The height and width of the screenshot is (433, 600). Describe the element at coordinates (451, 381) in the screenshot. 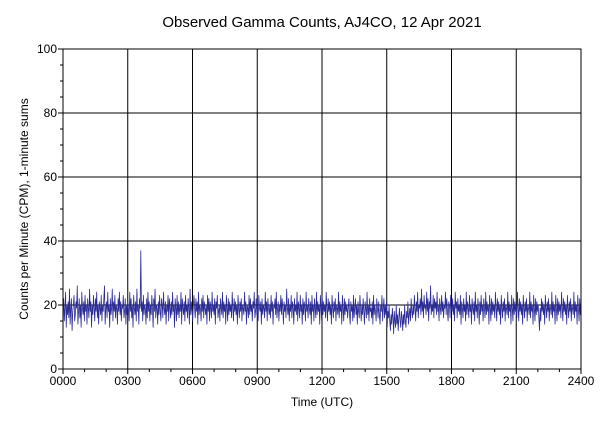

I see `x-tick-label: 1800` at that location.